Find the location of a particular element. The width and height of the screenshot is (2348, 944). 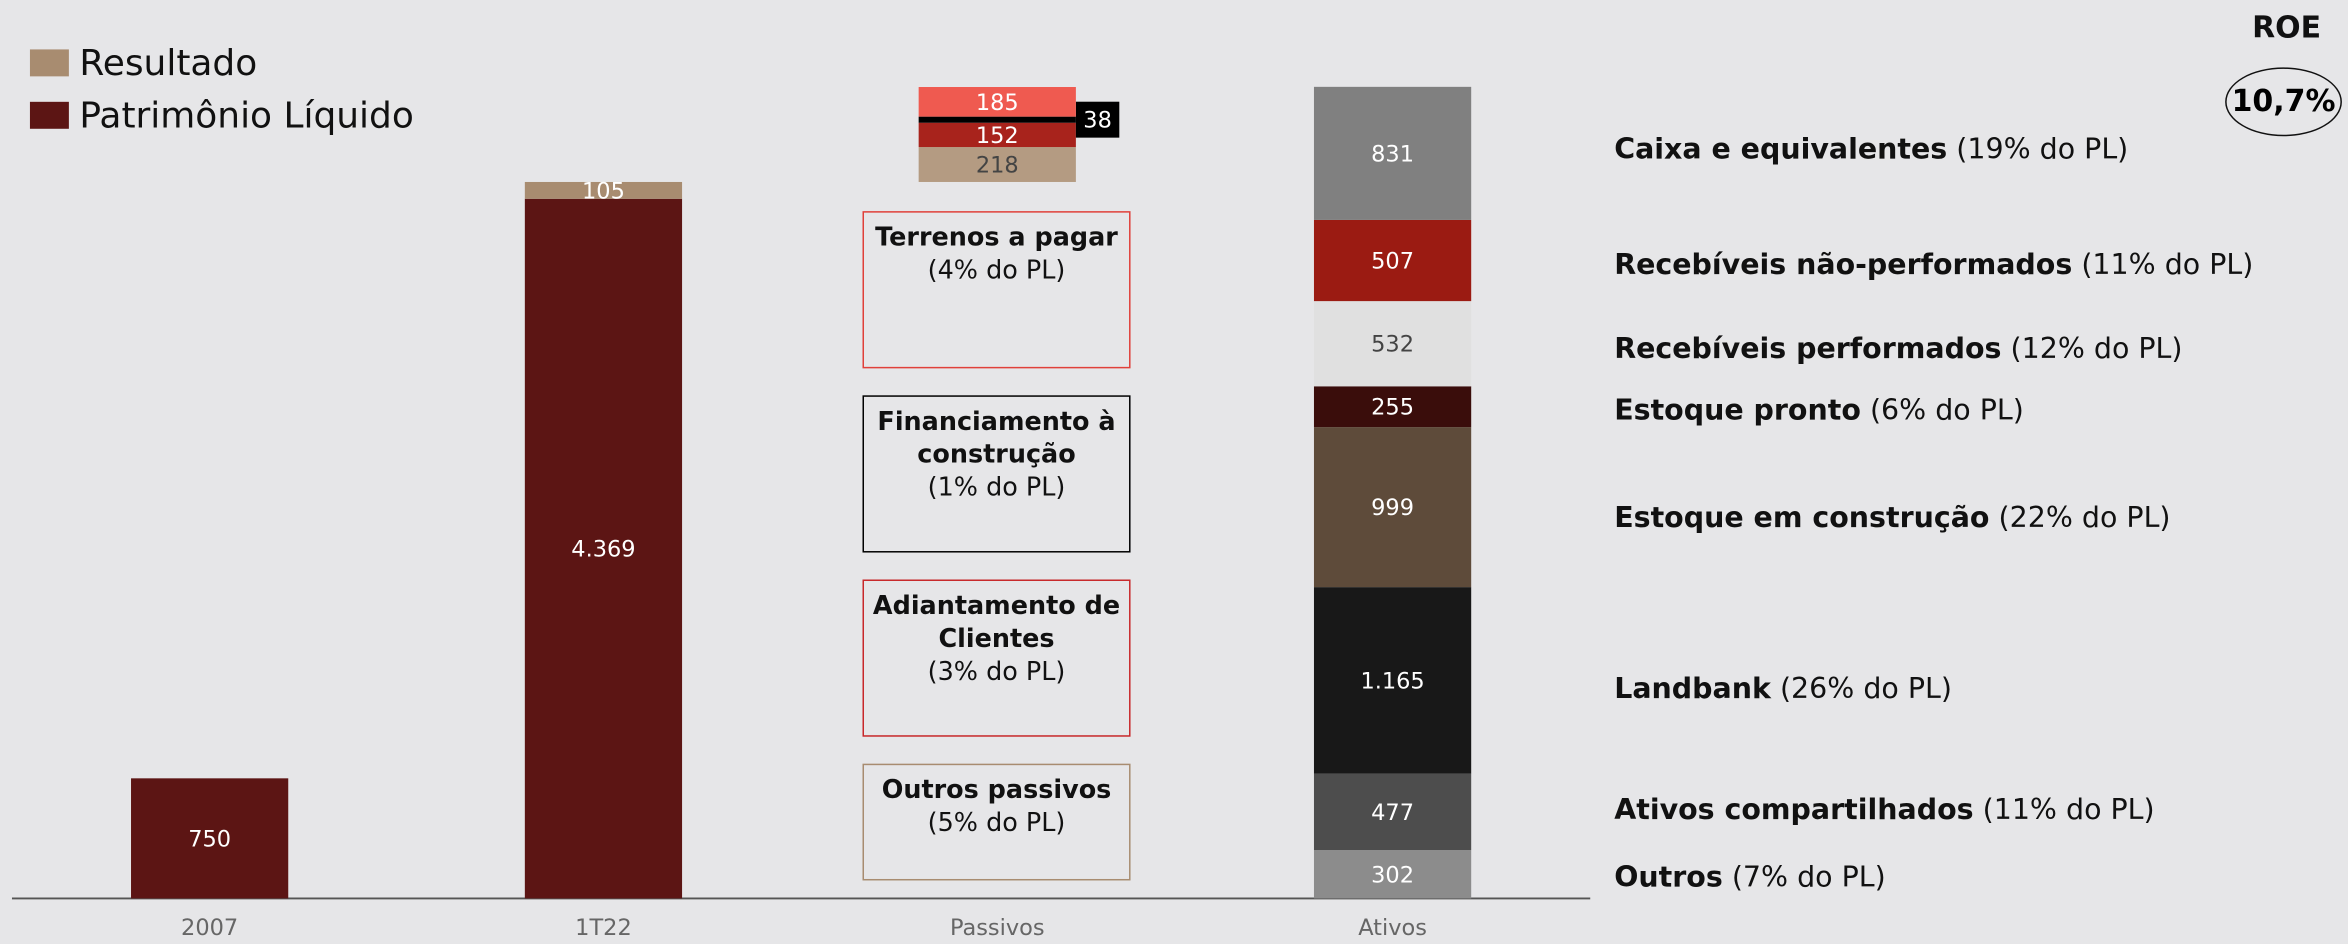

value-label: 532 is located at coordinates (1392, 345).